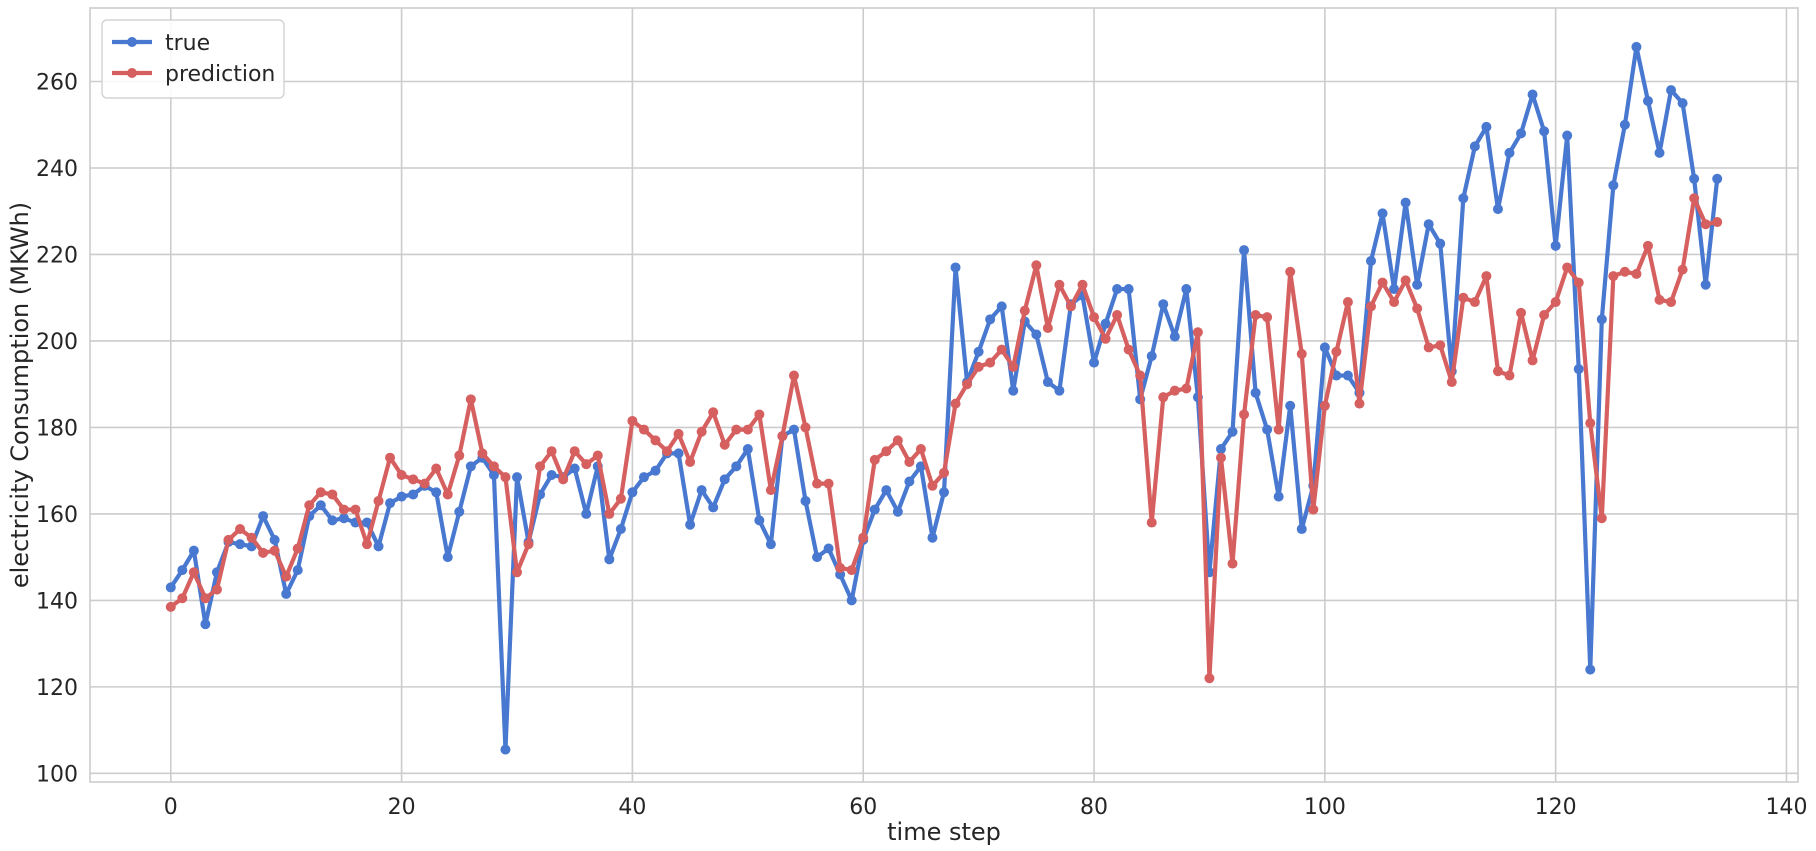 The image size is (1816, 851). I want to click on x-tick-label: 40, so click(632, 807).